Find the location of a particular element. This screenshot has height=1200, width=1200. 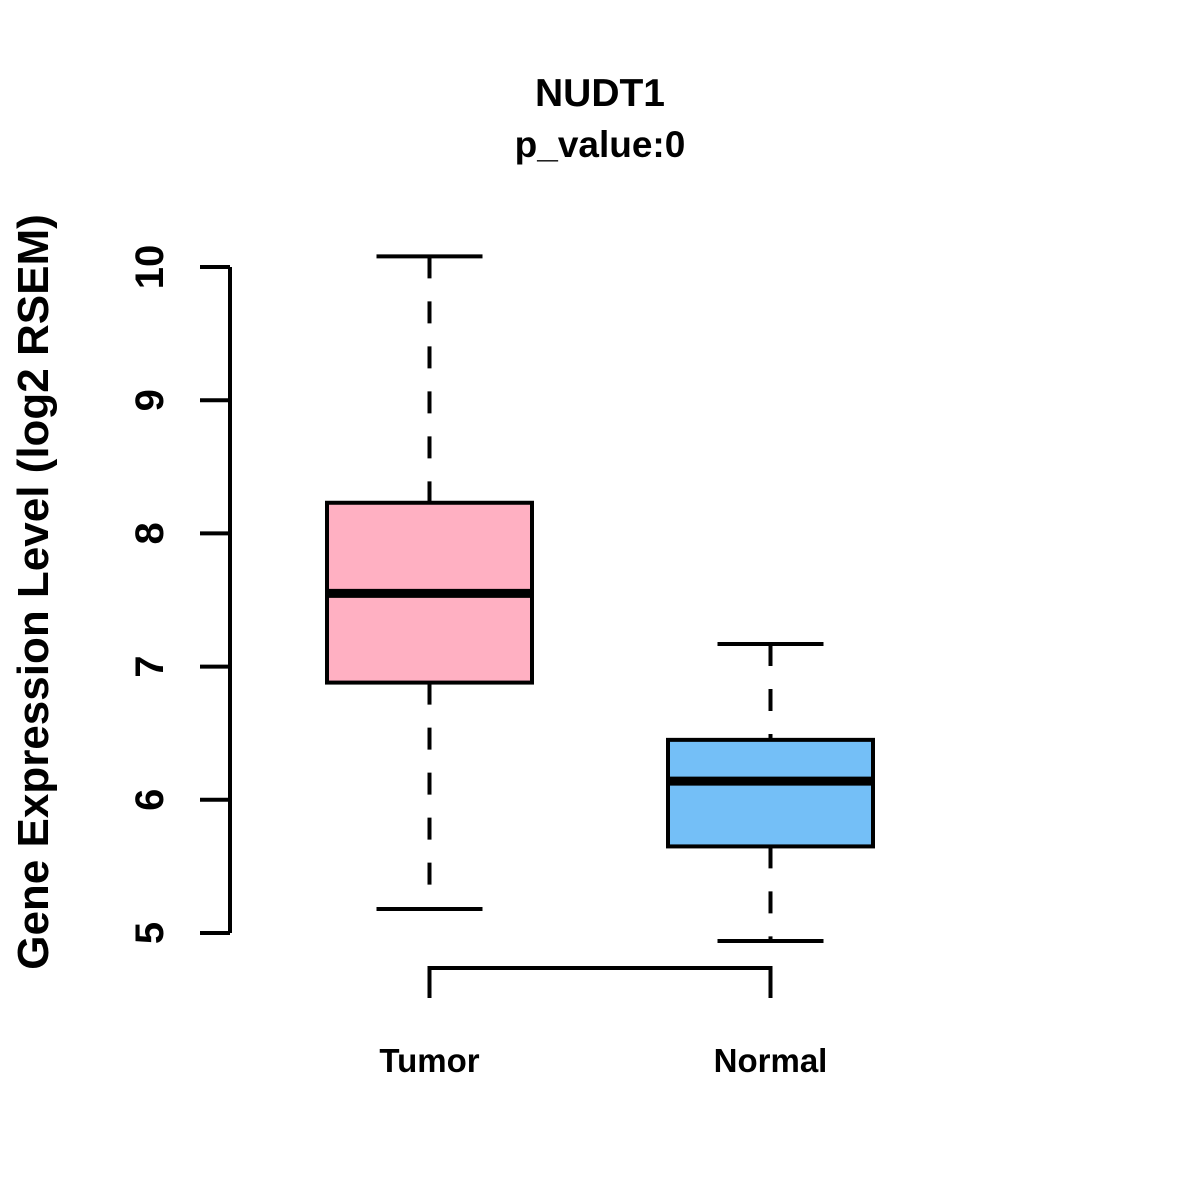

iqr-box-normal is located at coordinates (770, 793).